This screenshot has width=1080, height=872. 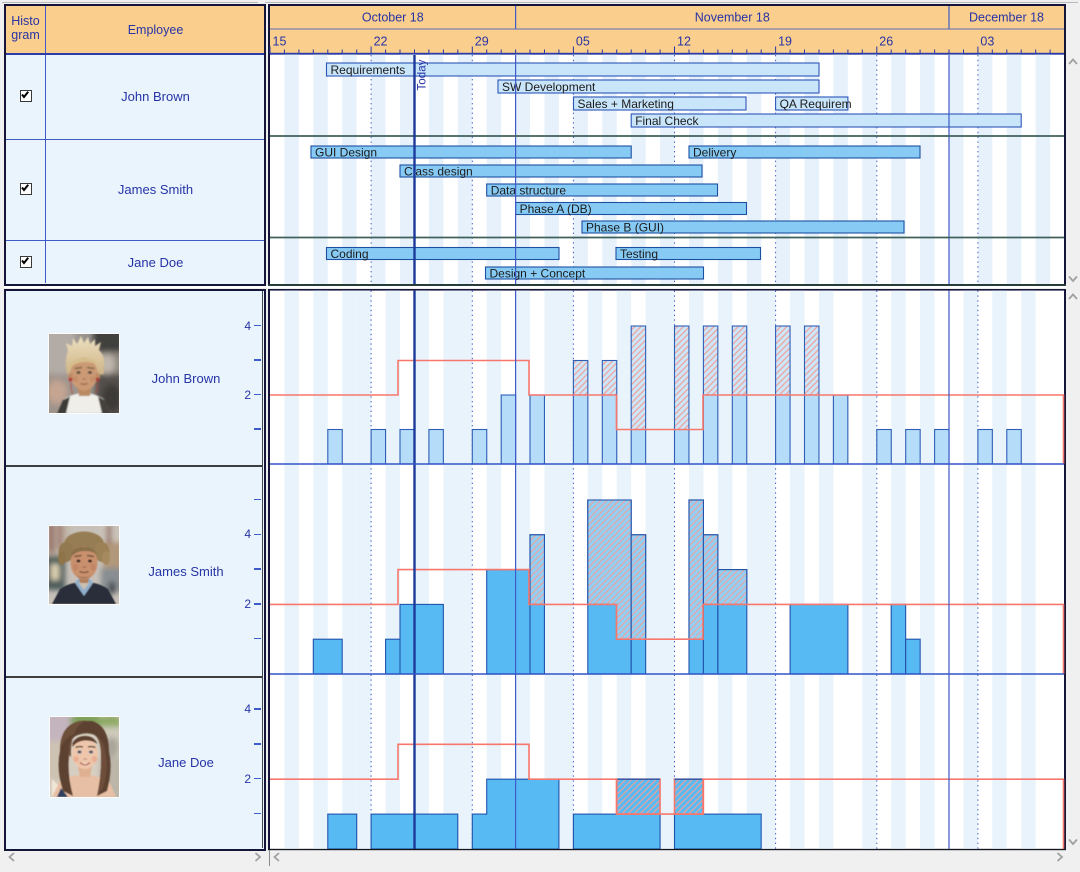 What do you see at coordinates (280, 42) in the screenshot?
I see `svg-text: 15` at bounding box center [280, 42].